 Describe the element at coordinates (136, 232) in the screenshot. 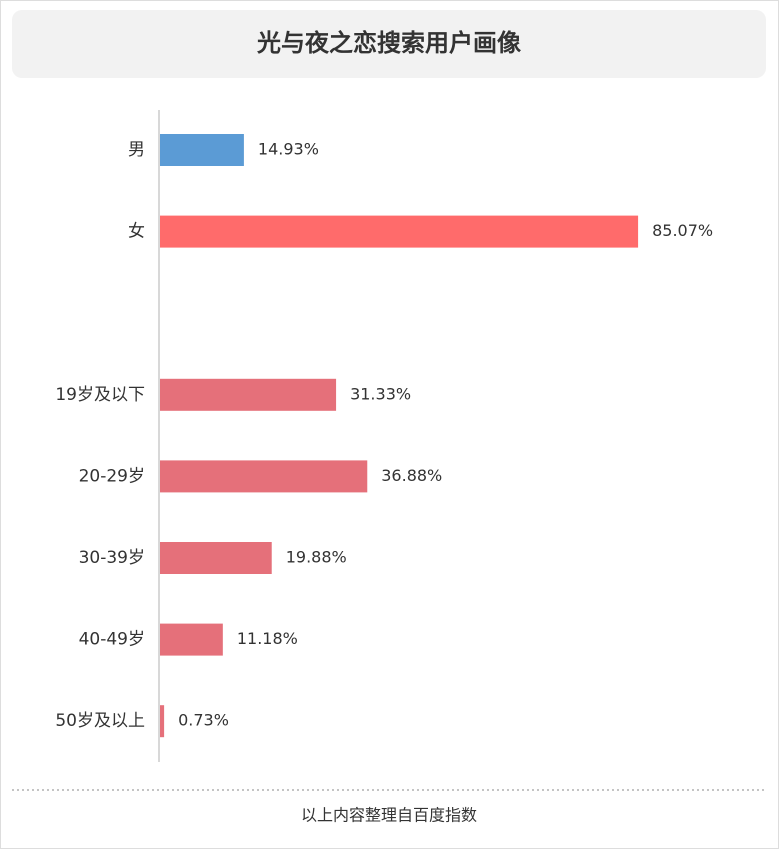

I see `category-label: 女` at that location.